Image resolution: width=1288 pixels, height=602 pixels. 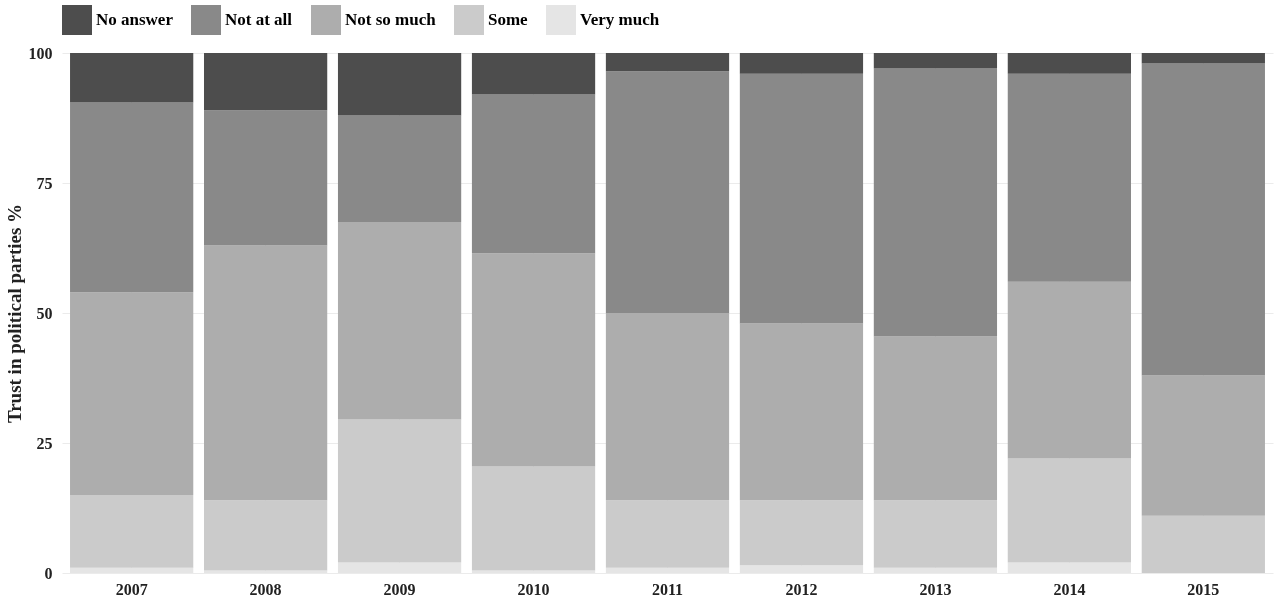 What do you see at coordinates (935, 589) in the screenshot?
I see `x-tick-label: 2013` at bounding box center [935, 589].